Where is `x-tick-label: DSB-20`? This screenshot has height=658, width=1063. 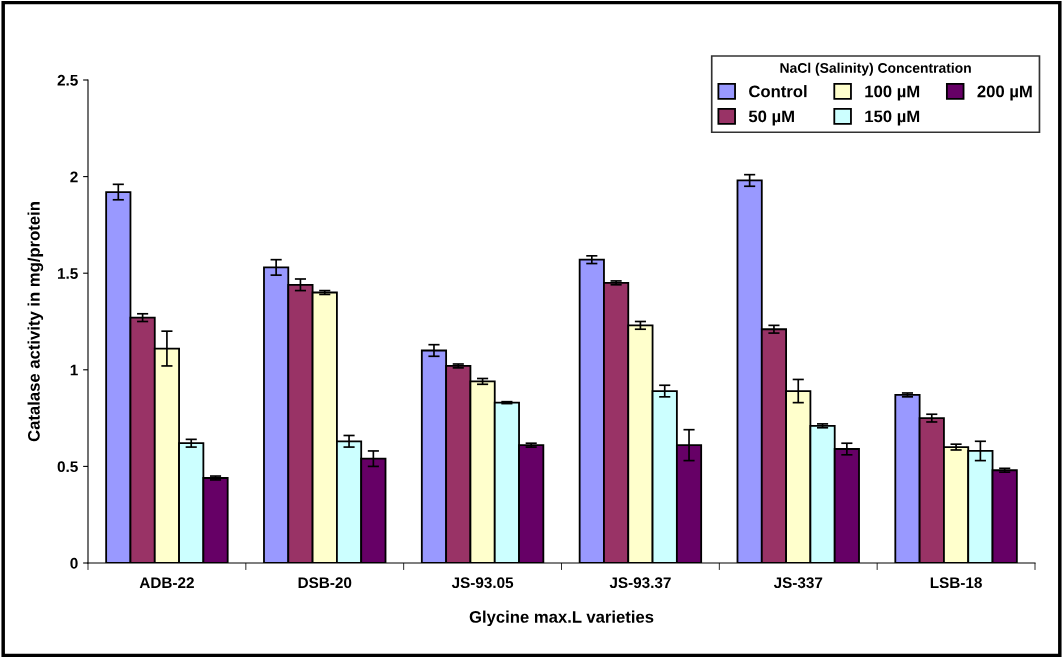 x-tick-label: DSB-20 is located at coordinates (325, 583).